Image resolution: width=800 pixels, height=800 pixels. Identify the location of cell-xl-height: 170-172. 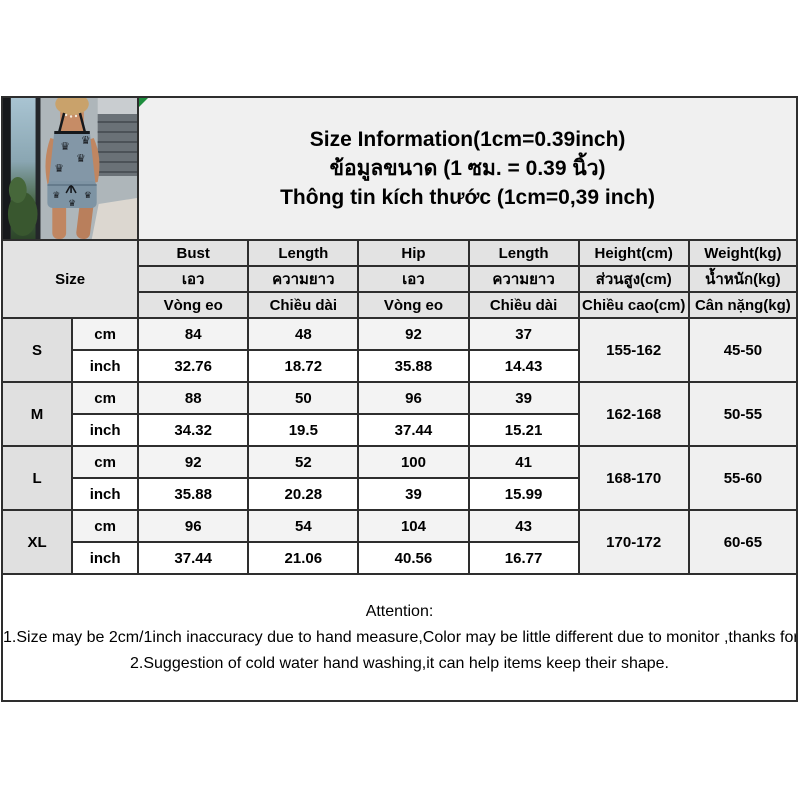
(633, 542).